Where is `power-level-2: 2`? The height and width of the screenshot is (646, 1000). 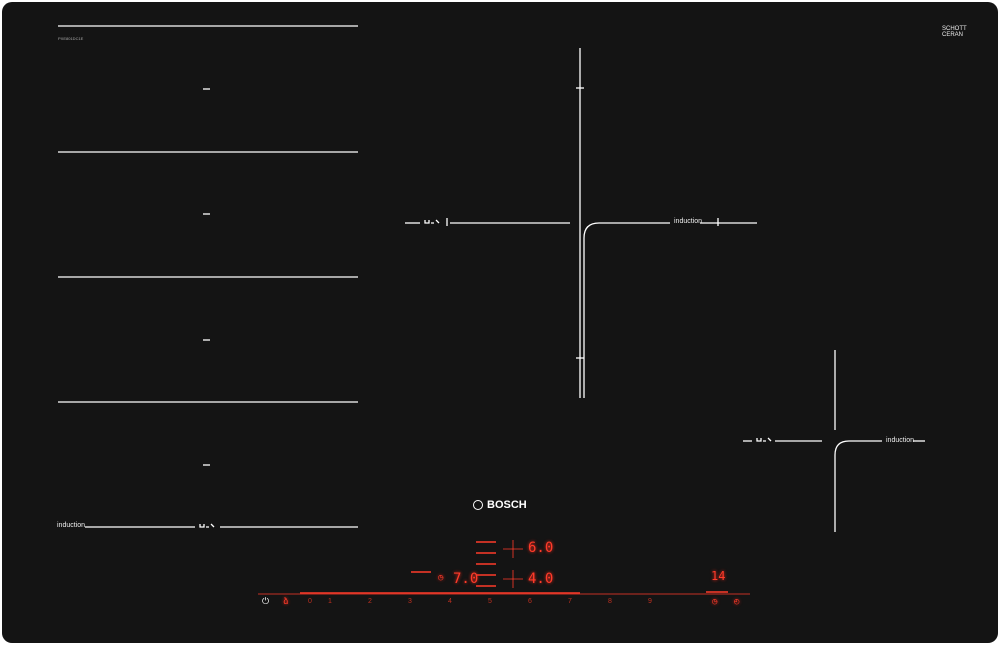
power-level-2: 2 is located at coordinates (370, 601).